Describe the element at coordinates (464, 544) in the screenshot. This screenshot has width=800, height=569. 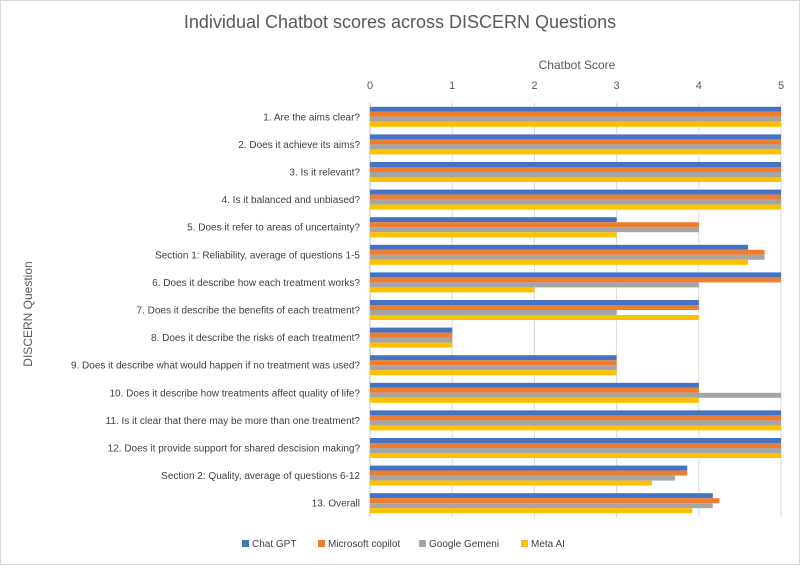
I see `legend-label: Google Gemeni` at that location.